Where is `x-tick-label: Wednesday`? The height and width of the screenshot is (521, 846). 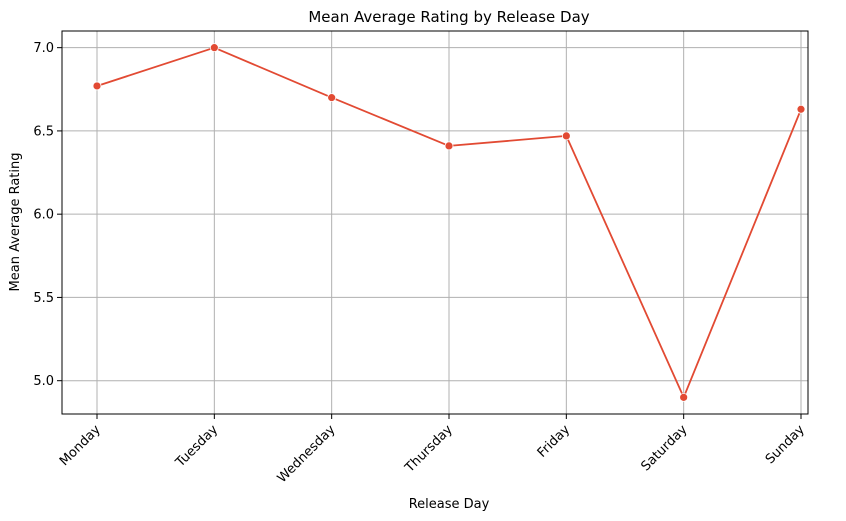 x-tick-label: Wednesday is located at coordinates (307, 454).